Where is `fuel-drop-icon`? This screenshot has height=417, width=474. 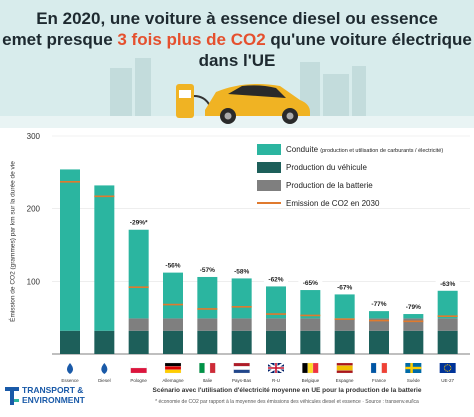 fuel-drop-icon is located at coordinates (70, 368).